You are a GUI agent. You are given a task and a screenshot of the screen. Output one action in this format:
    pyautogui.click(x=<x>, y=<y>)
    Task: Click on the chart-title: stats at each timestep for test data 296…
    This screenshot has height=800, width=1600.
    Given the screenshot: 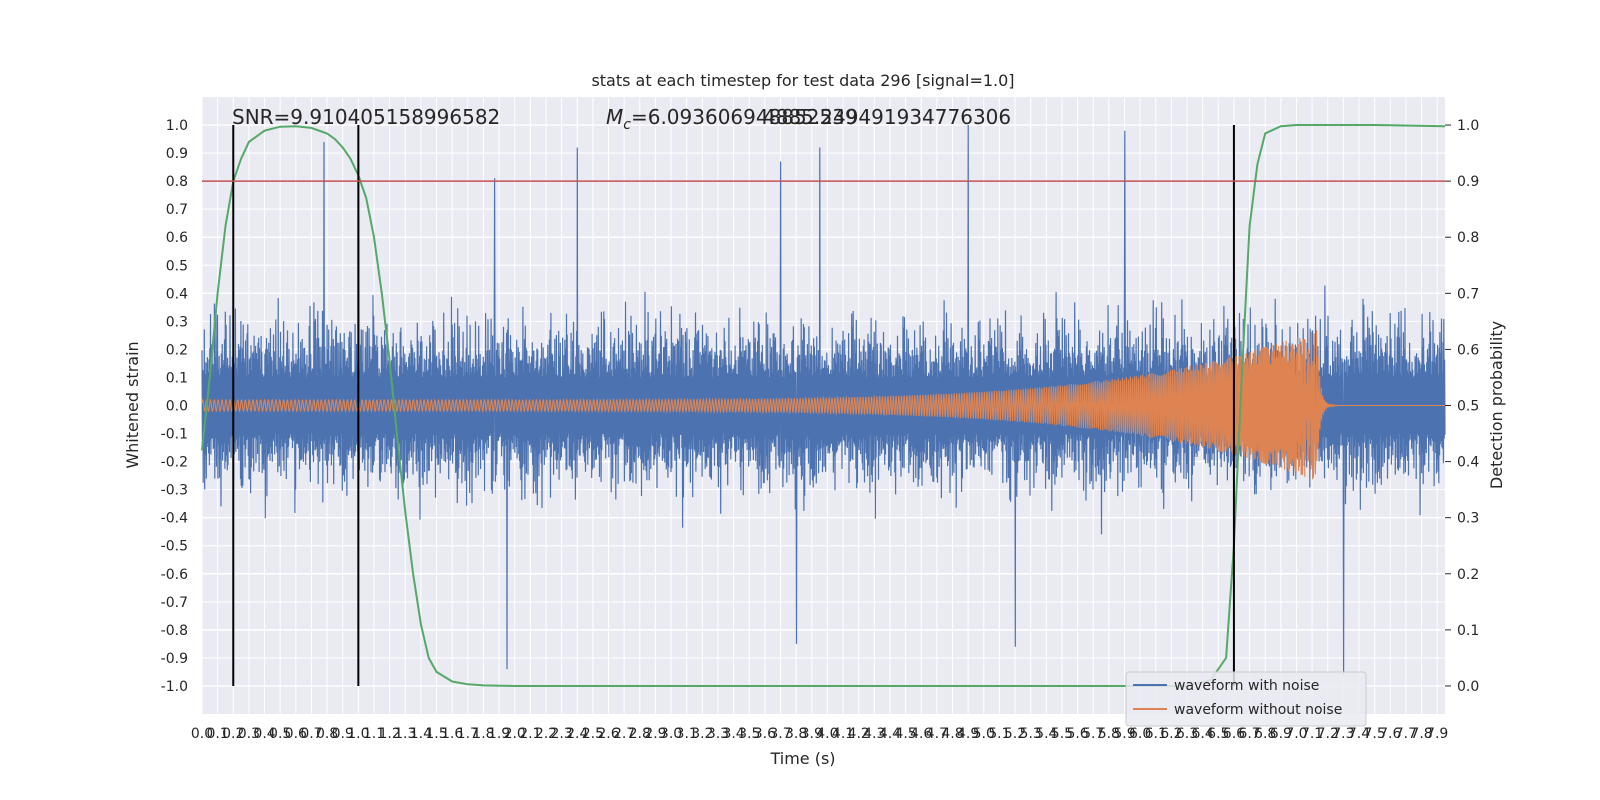 What is the action you would take?
    pyautogui.click(x=802, y=80)
    